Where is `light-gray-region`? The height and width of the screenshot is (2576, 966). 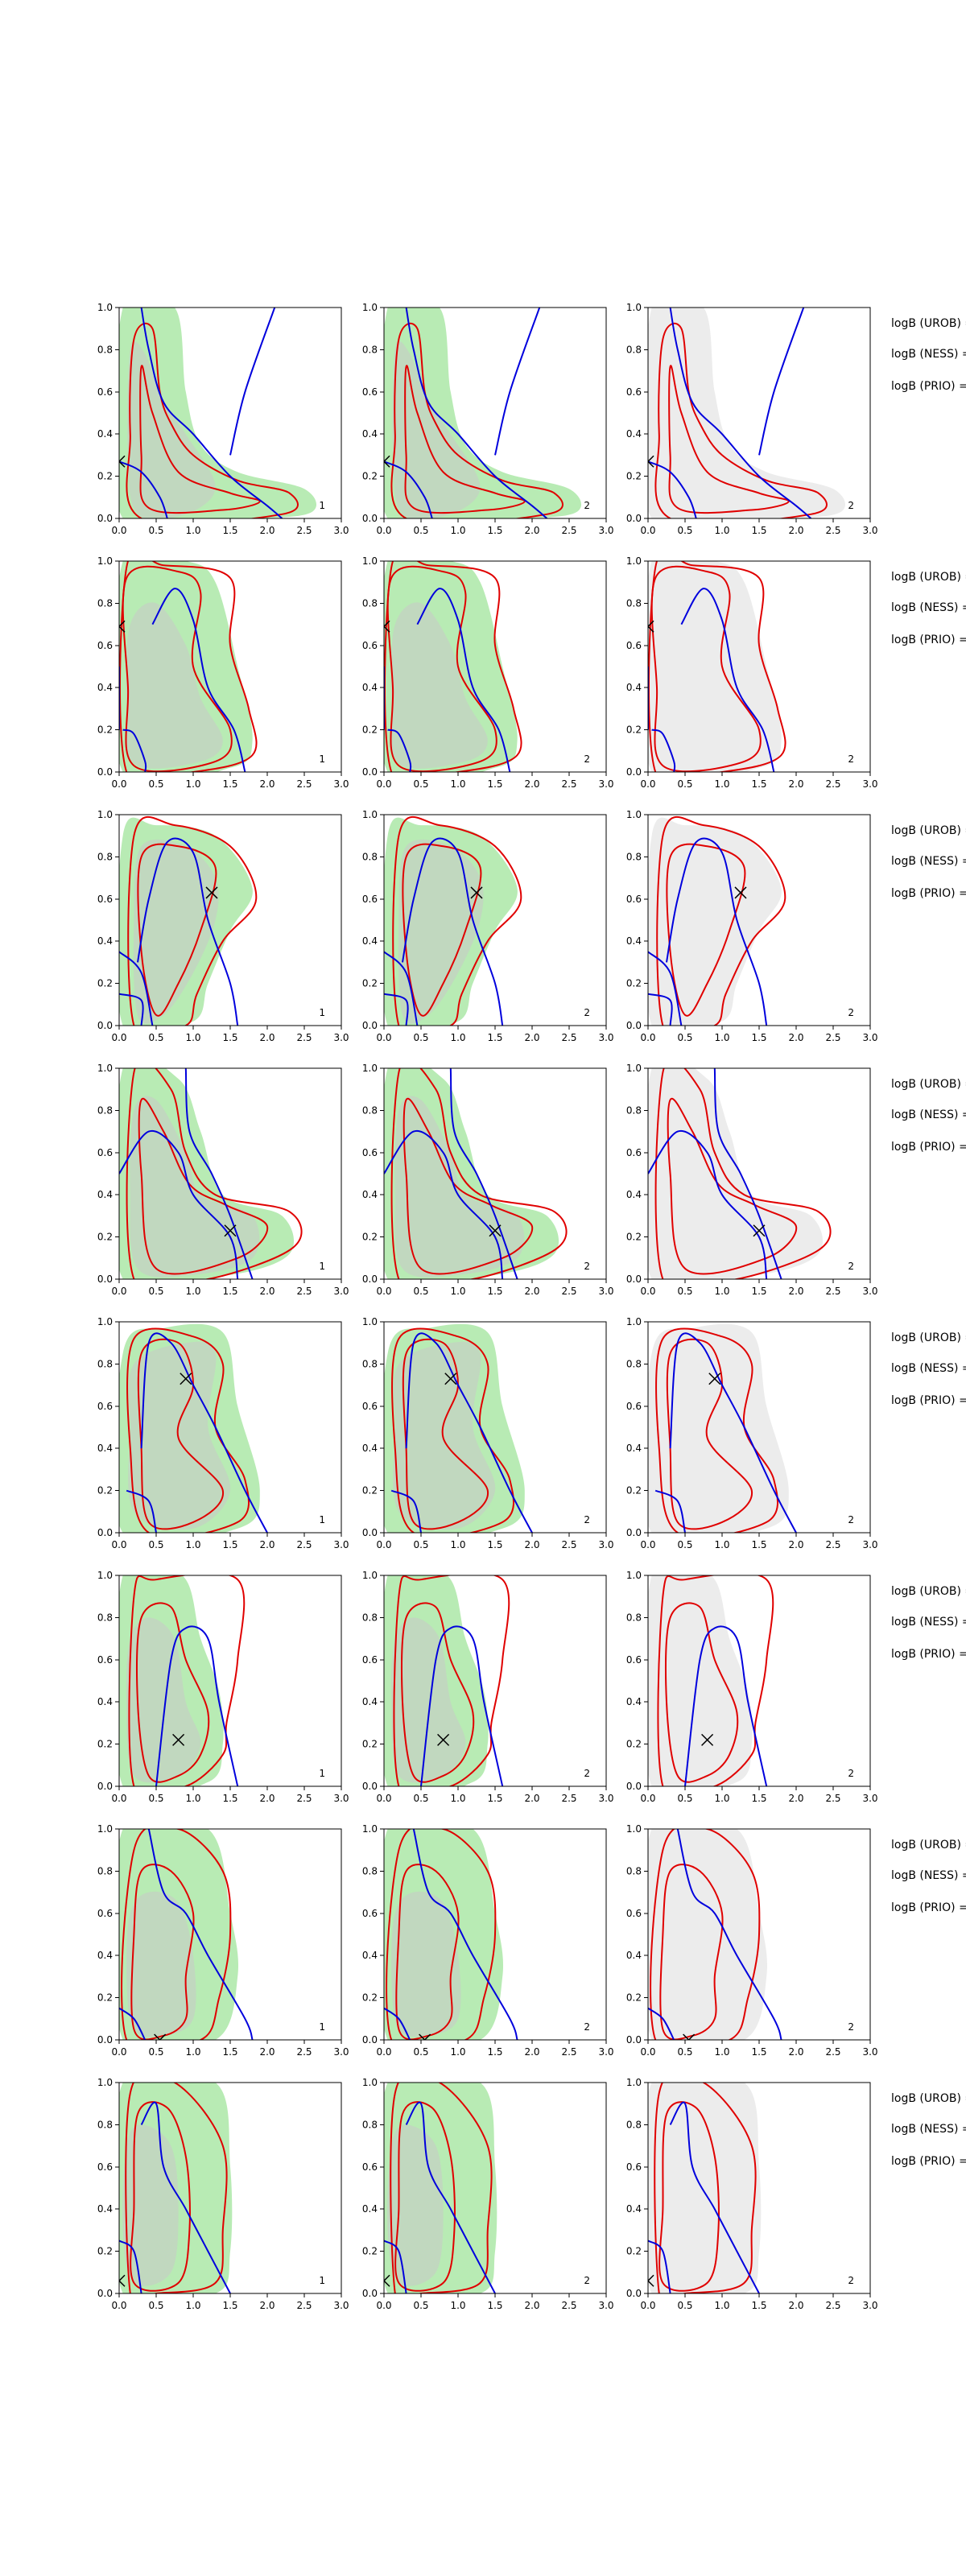
light-gray-region is located at coordinates (747, 413).